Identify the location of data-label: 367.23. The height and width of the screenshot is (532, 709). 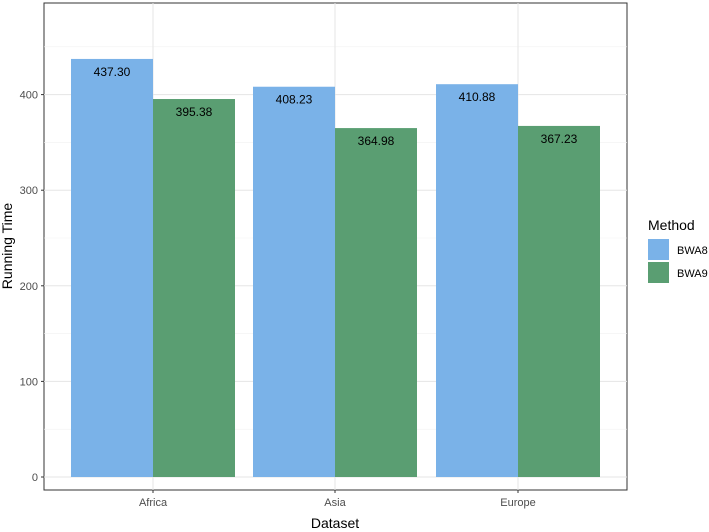
(559, 139).